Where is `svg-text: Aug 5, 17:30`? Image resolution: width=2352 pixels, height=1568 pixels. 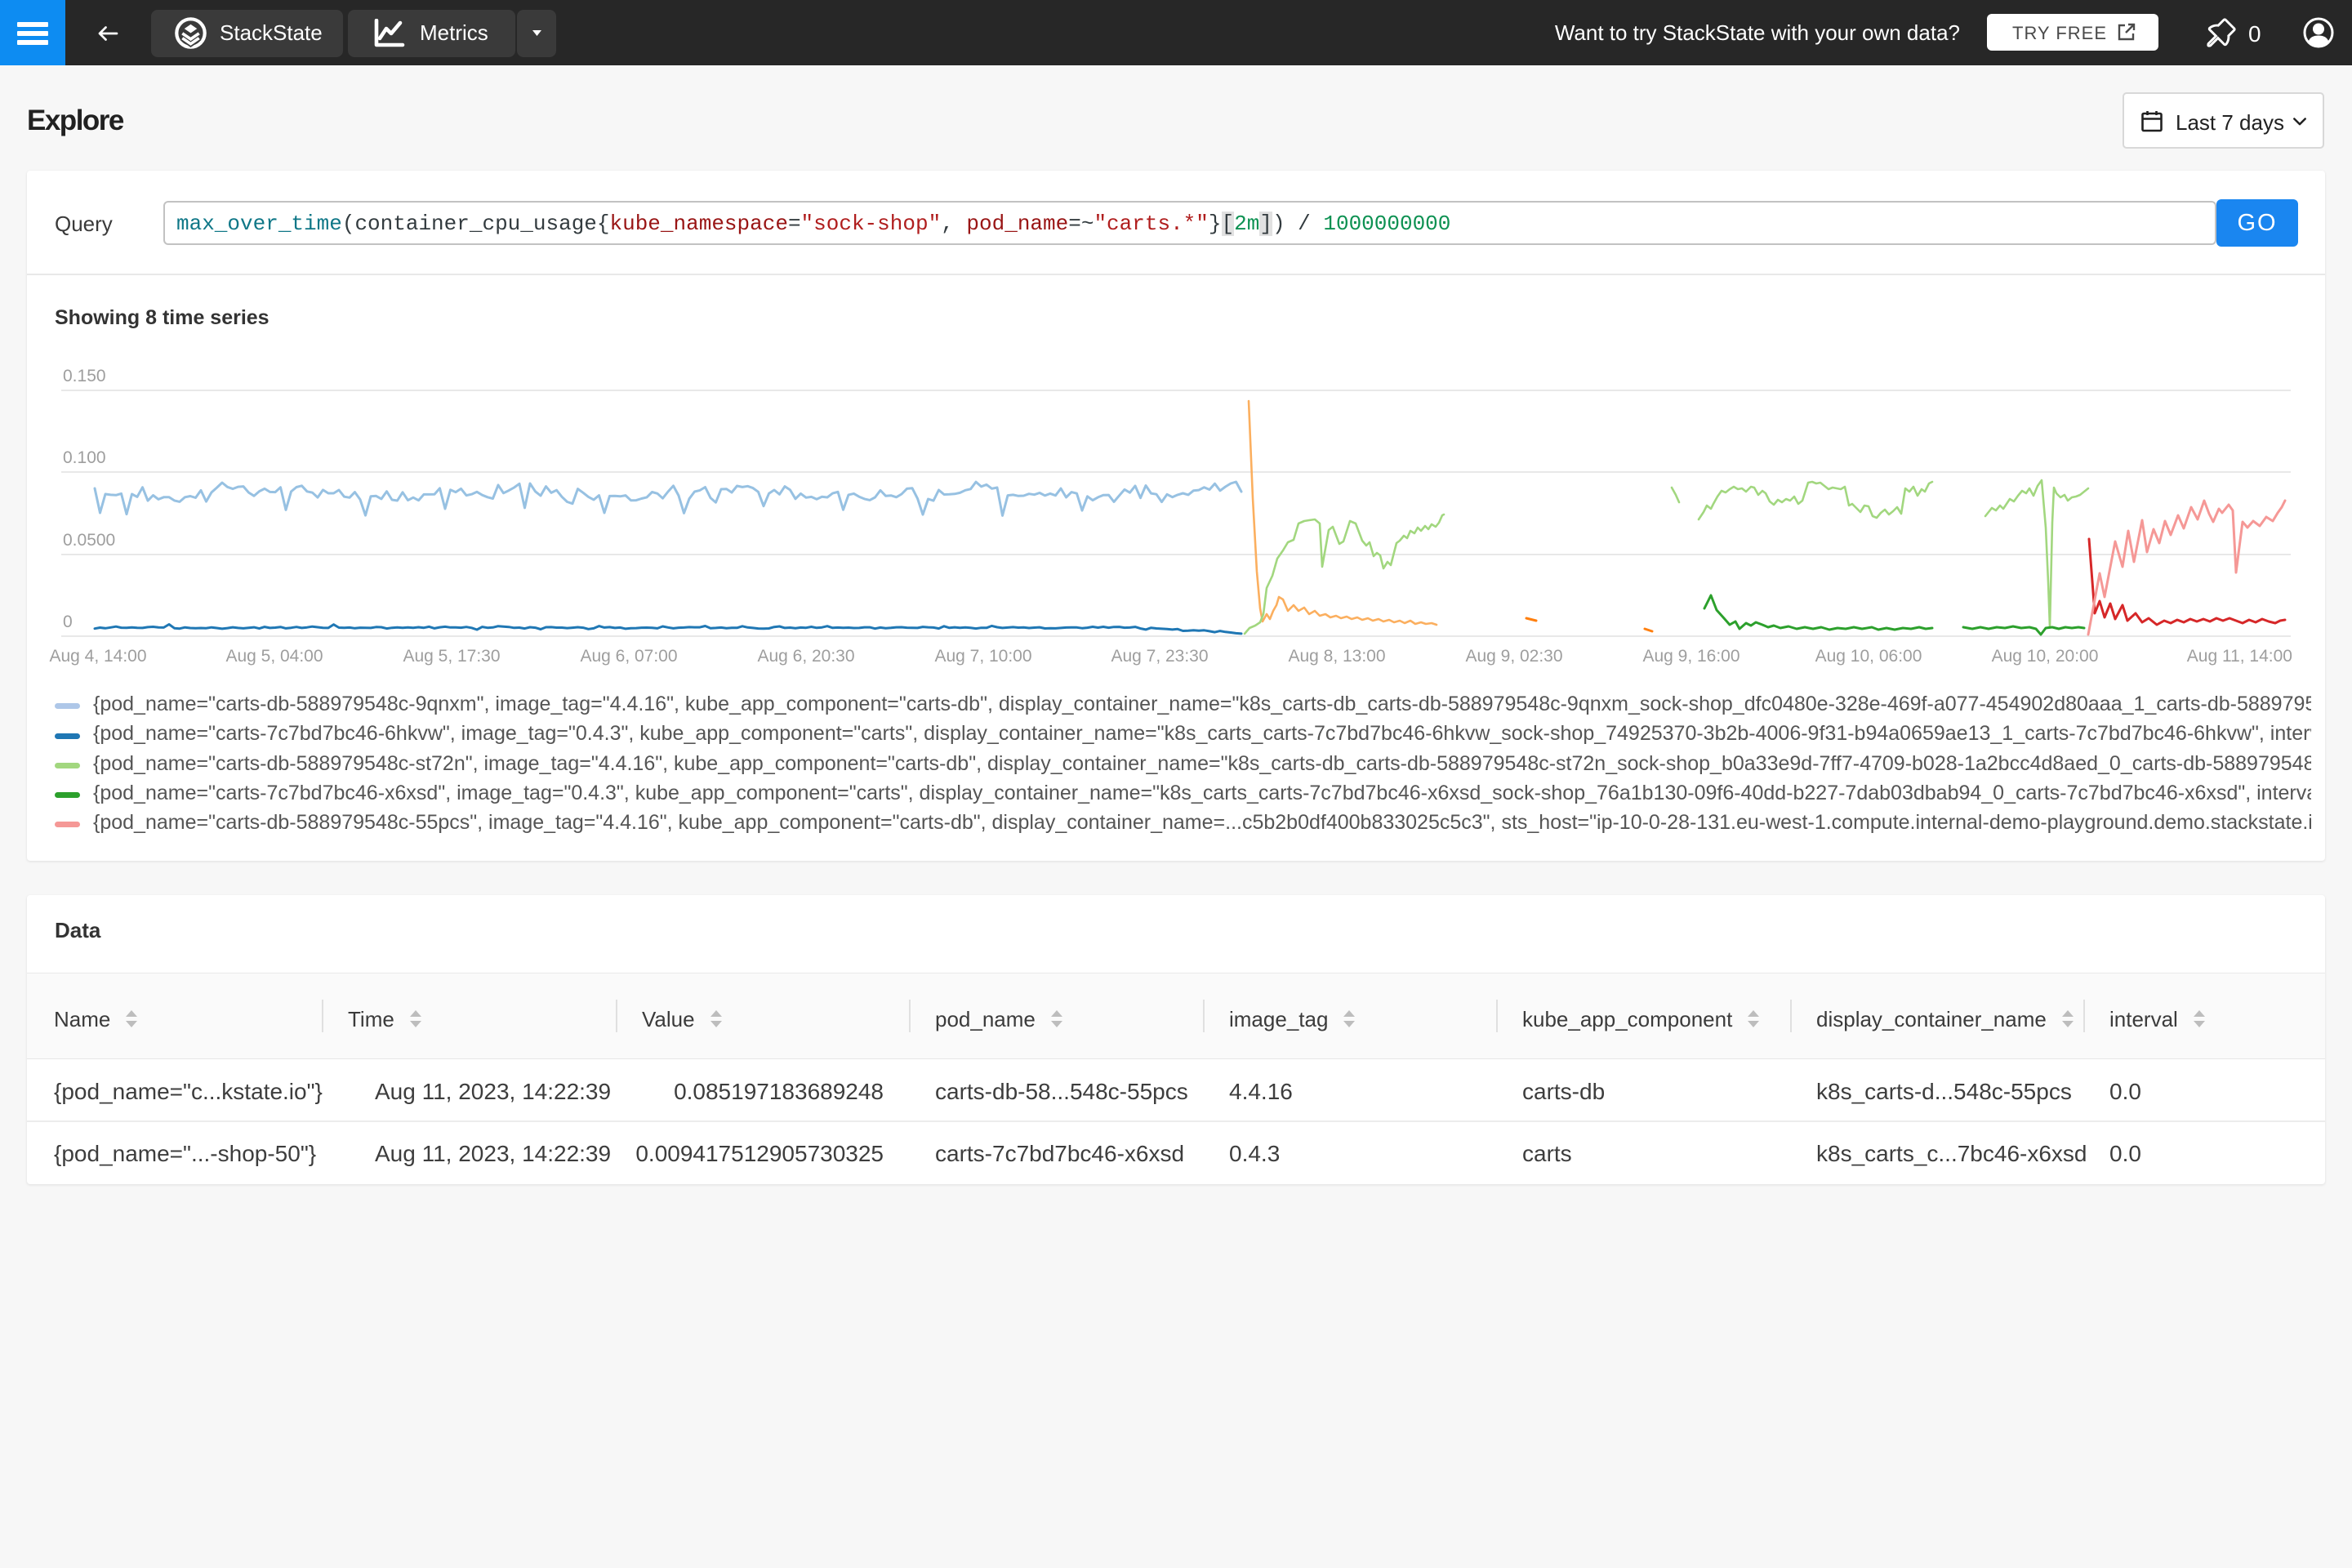 svg-text: Aug 5, 17:30 is located at coordinates (451, 656).